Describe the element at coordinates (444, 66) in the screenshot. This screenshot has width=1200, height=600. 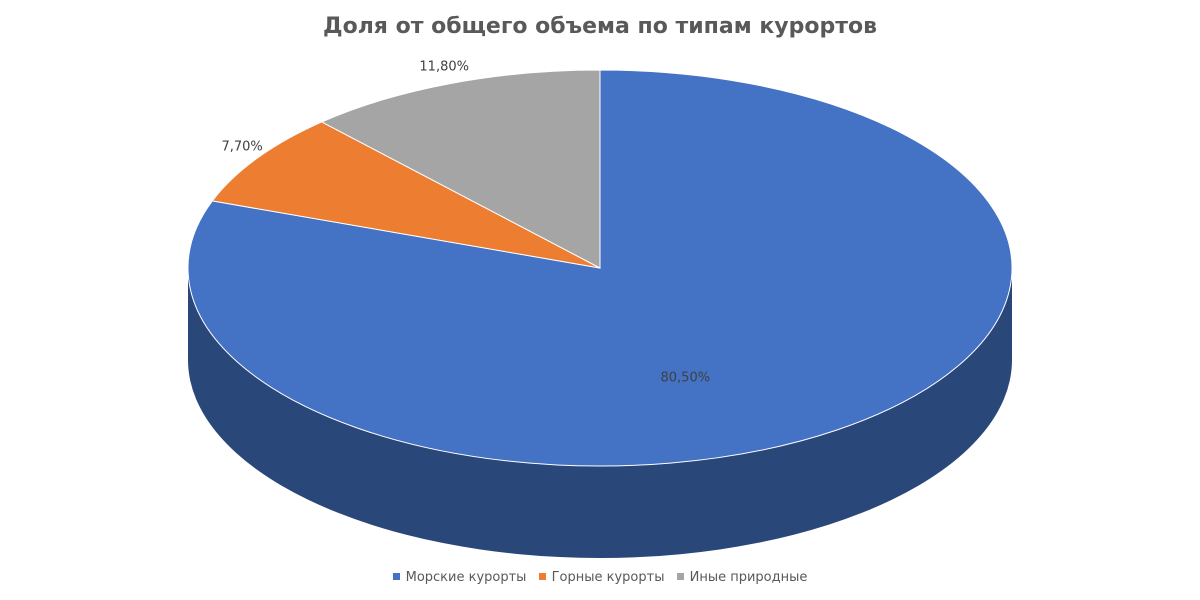
I see `data-label: 11,80%` at that location.